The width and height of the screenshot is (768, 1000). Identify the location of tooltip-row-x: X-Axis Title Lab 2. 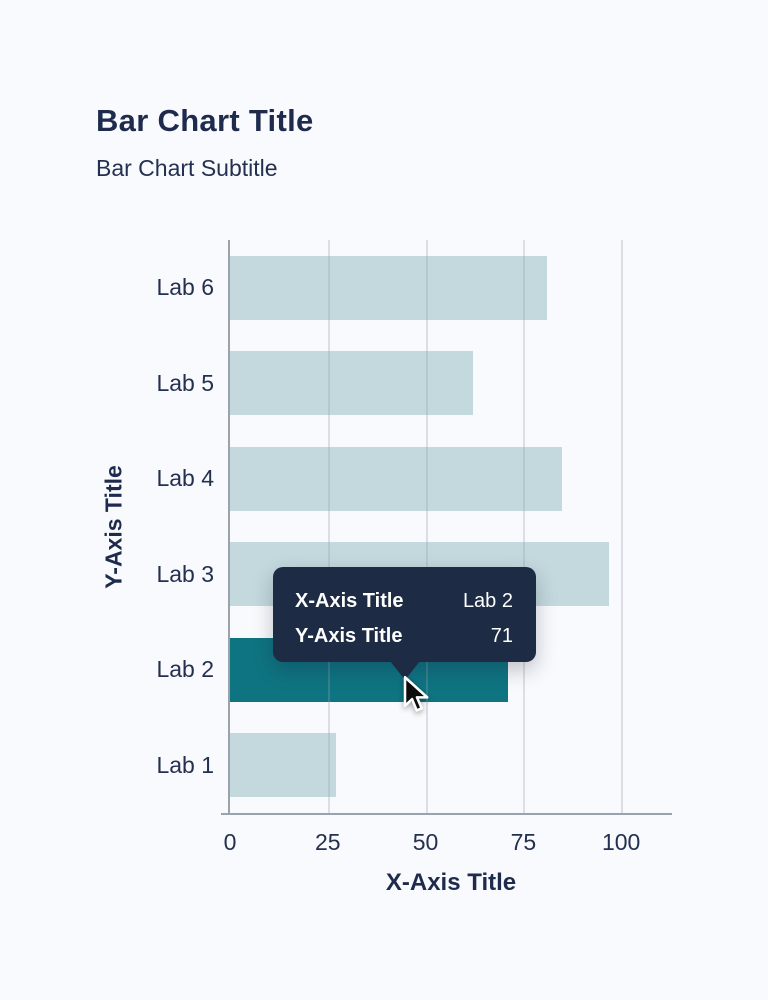
(404, 601).